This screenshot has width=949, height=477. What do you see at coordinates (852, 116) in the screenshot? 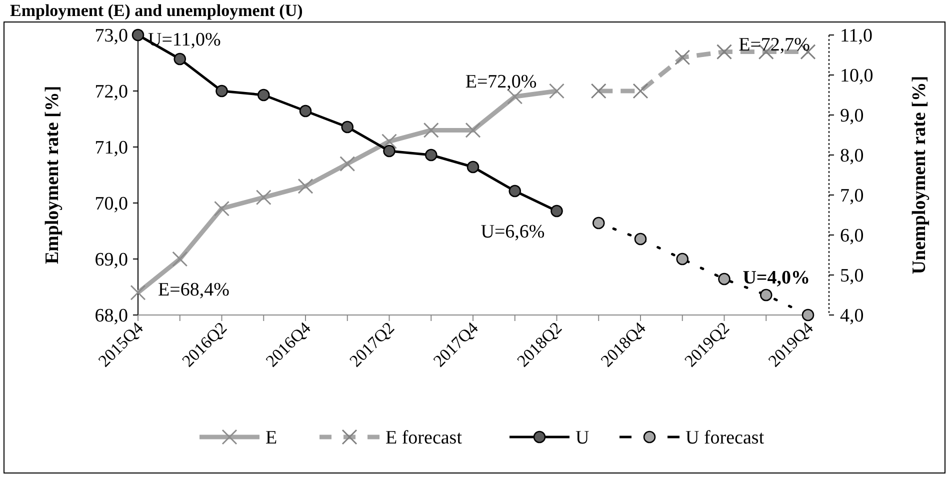
I see `y2-tick-label: 9,0` at bounding box center [852, 116].